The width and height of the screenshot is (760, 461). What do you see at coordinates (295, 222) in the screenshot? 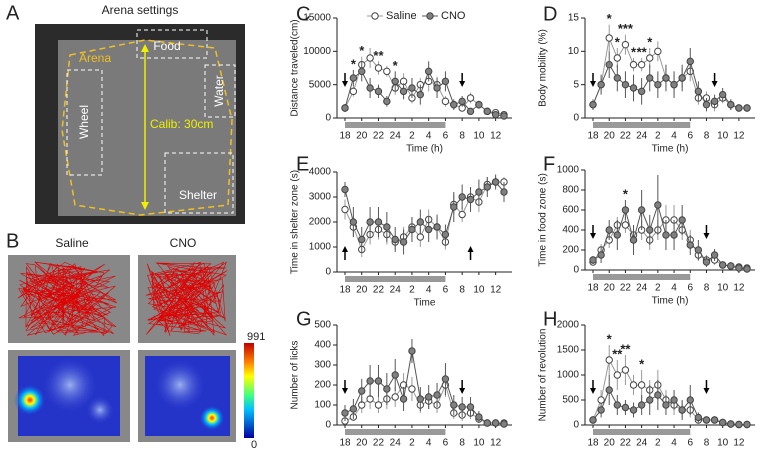
I see `y-axis-title: Time in shelter zone (s)` at bounding box center [295, 222].